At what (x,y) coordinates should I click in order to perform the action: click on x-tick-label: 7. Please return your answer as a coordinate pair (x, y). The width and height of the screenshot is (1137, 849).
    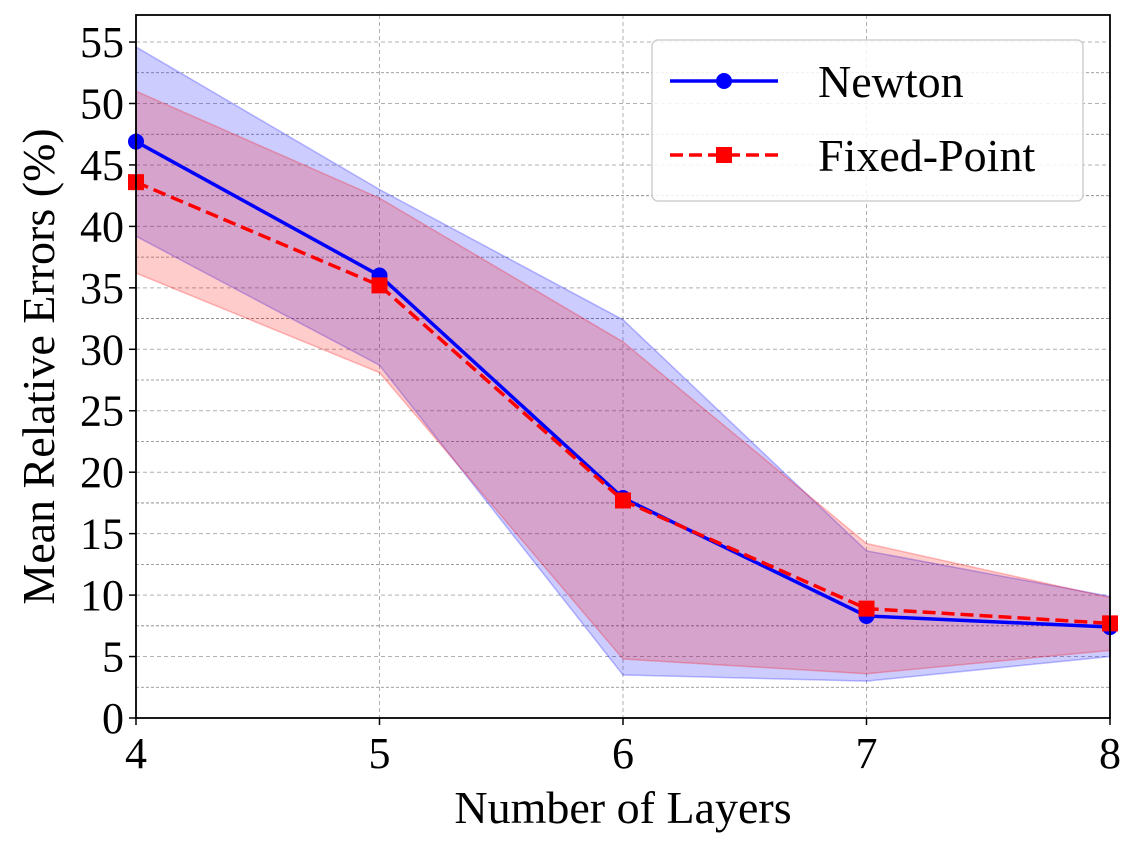
    Looking at the image, I should click on (867, 753).